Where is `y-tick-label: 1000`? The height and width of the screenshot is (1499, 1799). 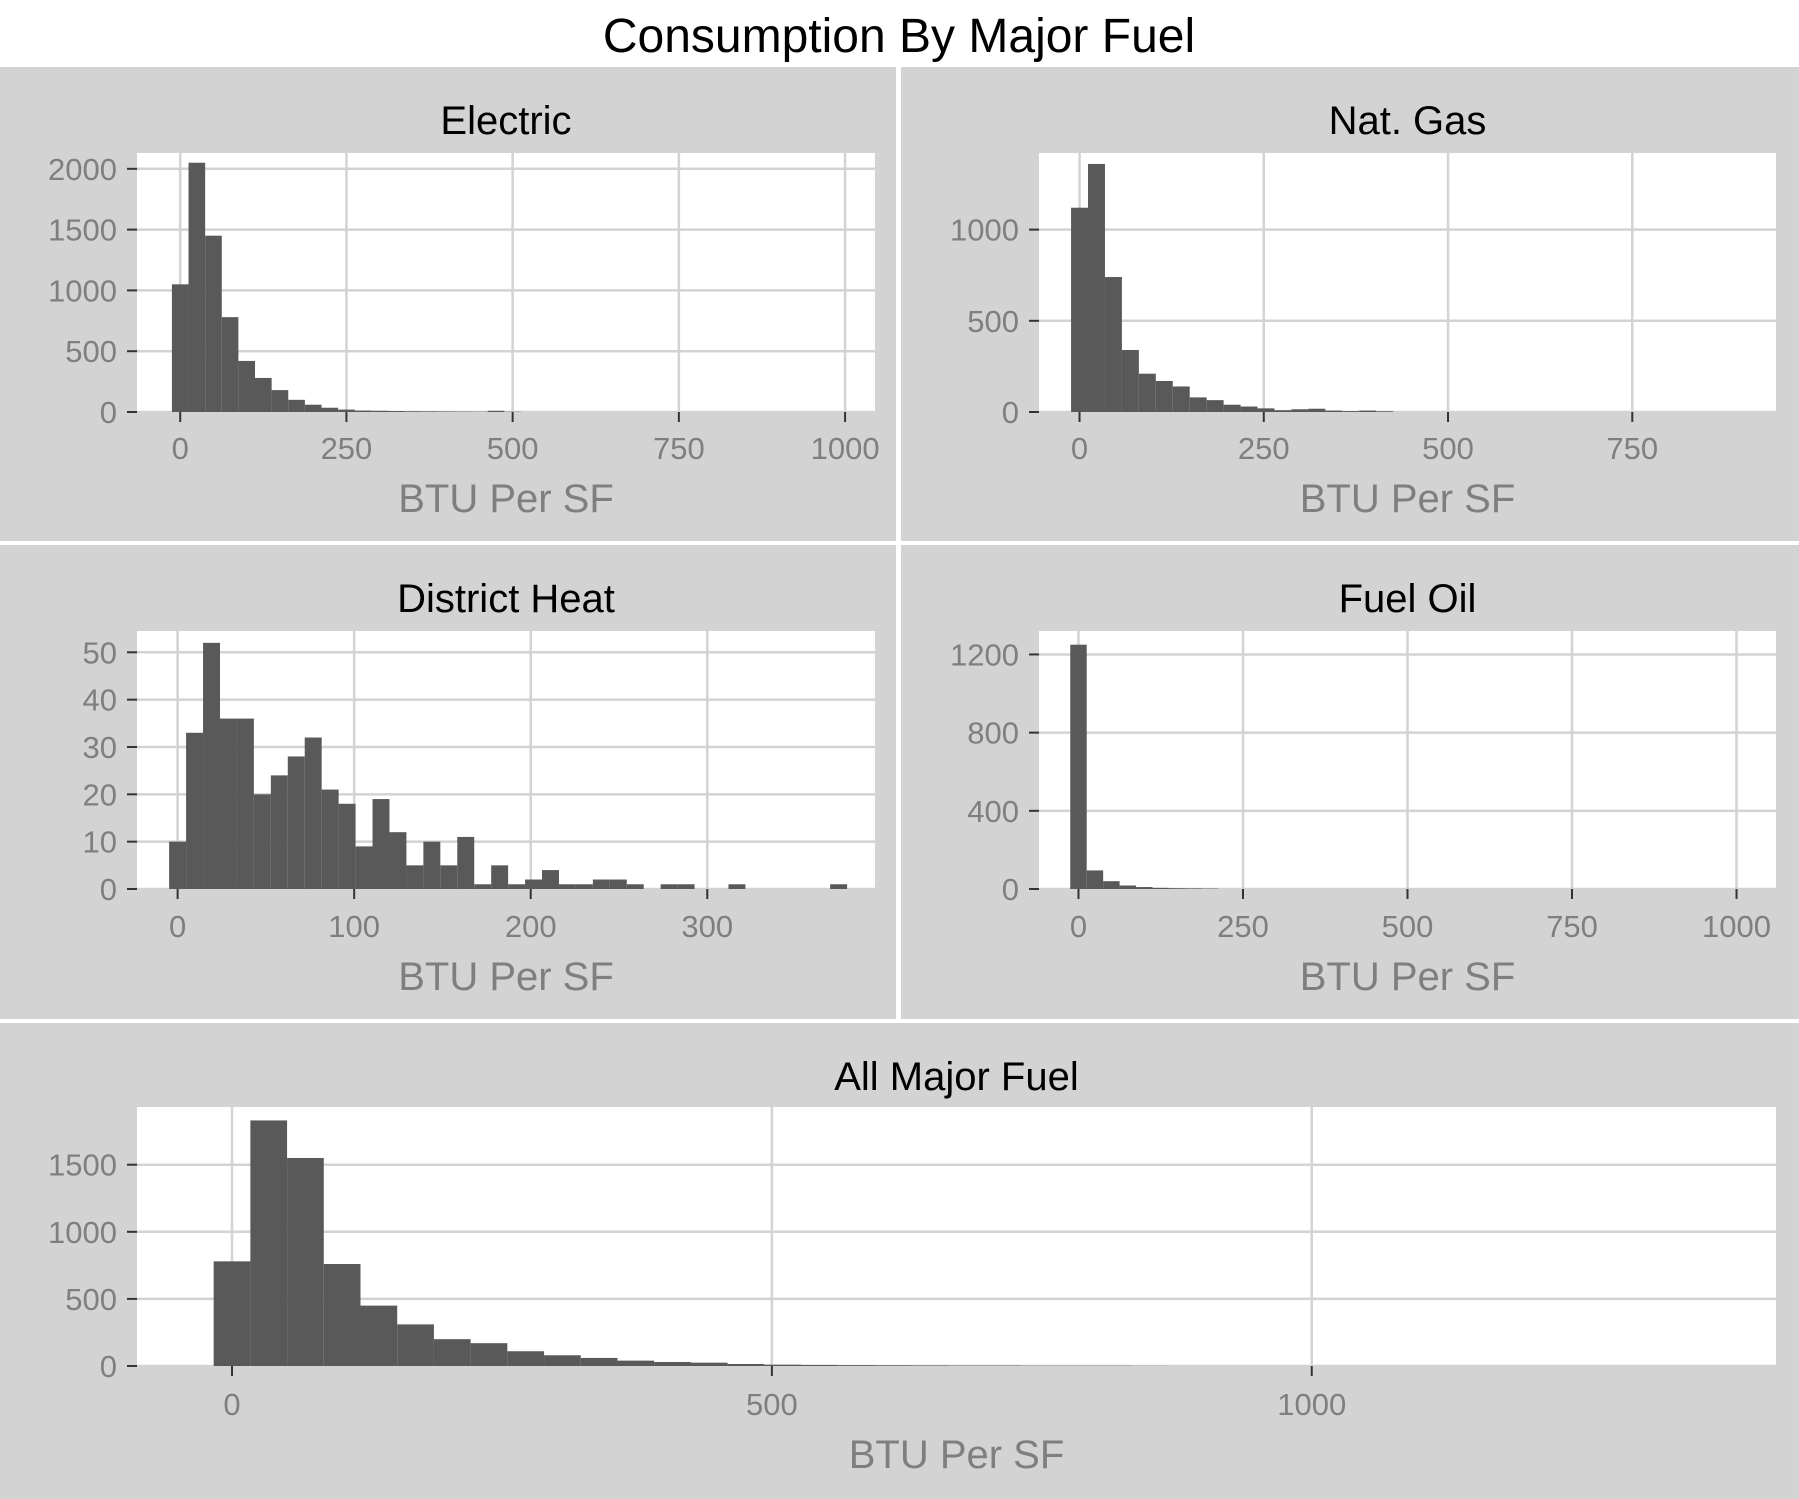 y-tick-label: 1000 is located at coordinates (82, 290).